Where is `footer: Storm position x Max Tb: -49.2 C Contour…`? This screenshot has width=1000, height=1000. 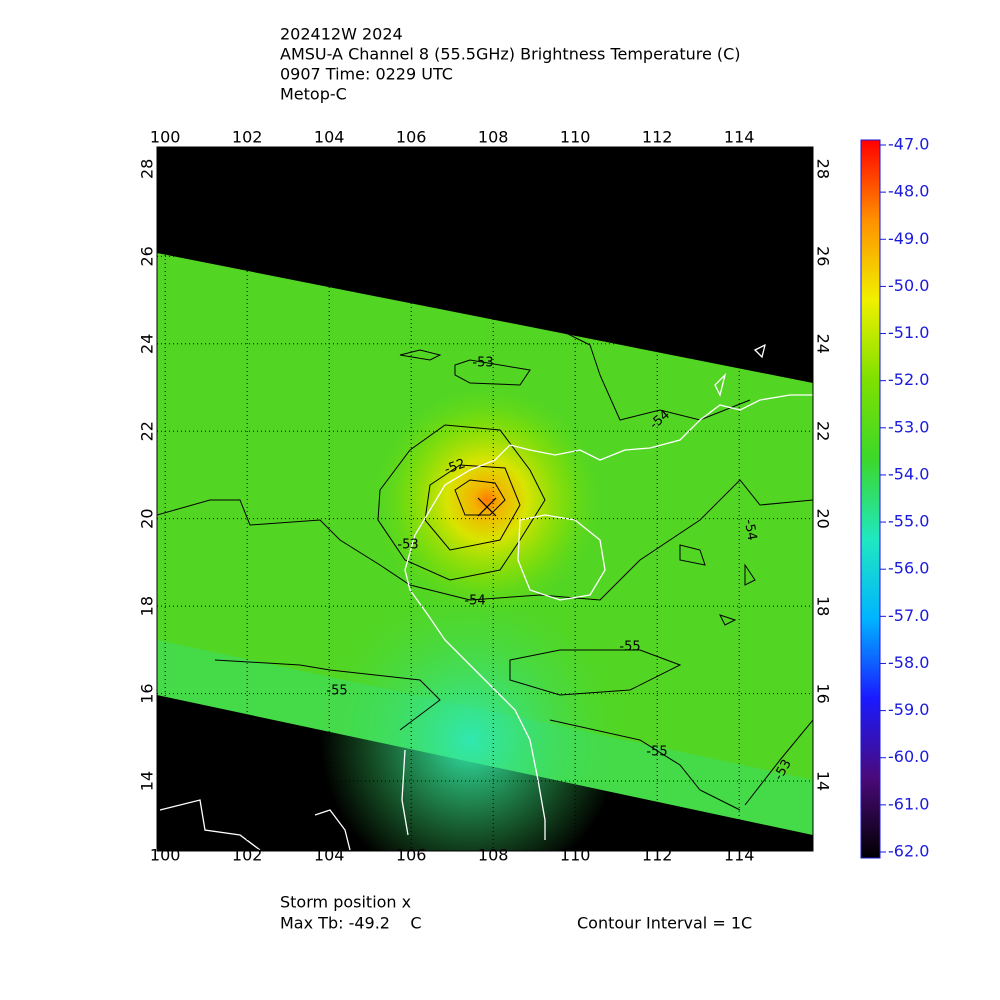 footer: Storm position x Max Tb: -49.2 C Contour… is located at coordinates (516, 913).